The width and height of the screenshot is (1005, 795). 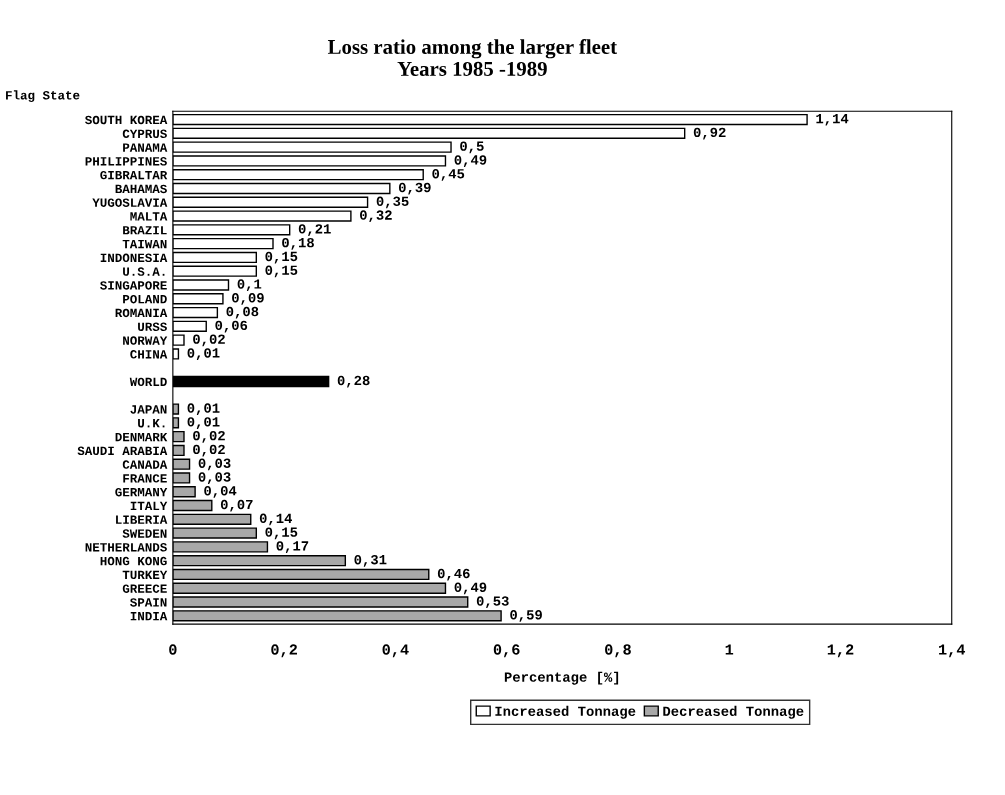 I want to click on y-tick-label: BAHAMAS, so click(x=141, y=189).